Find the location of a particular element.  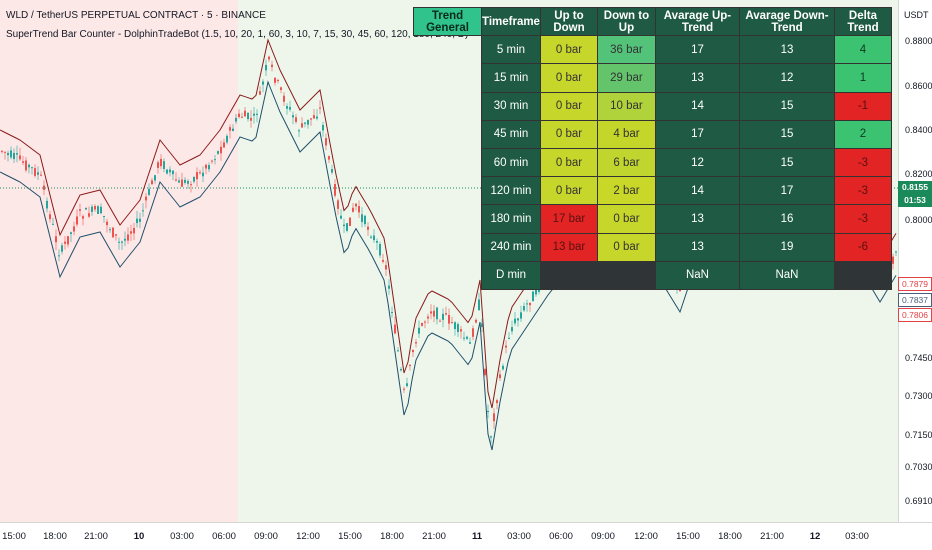

time-tick-label: 21:00 is located at coordinates (96, 536).